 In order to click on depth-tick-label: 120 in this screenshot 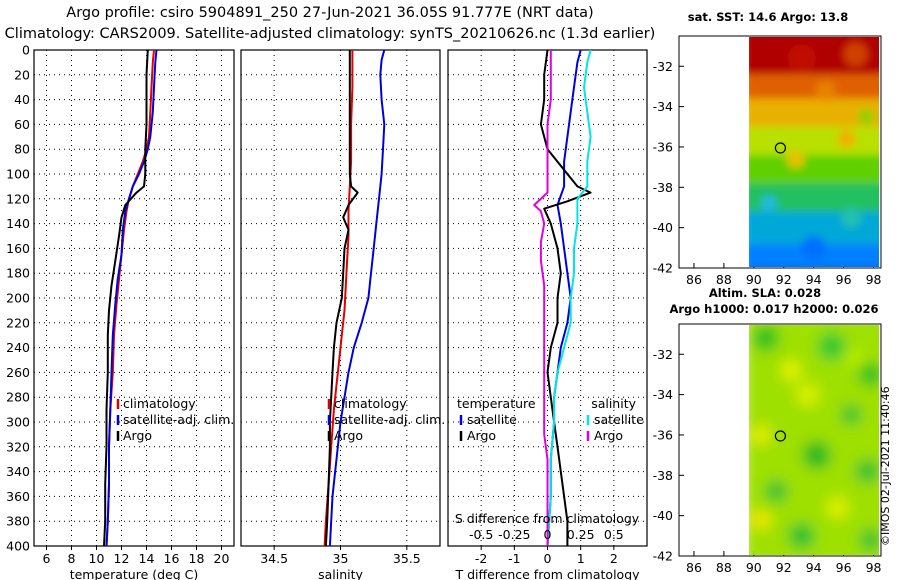, I will do `click(18, 198)`.